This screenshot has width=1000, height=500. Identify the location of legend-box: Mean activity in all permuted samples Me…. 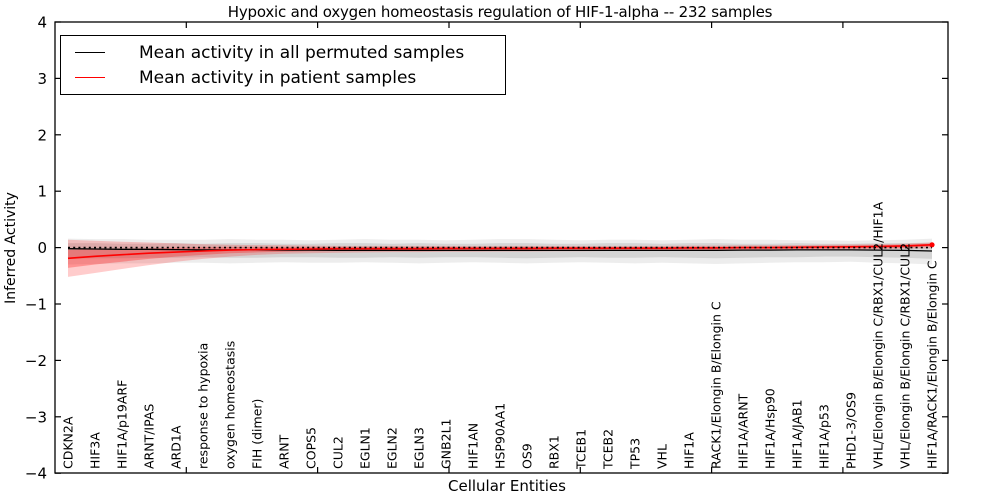
(283, 65).